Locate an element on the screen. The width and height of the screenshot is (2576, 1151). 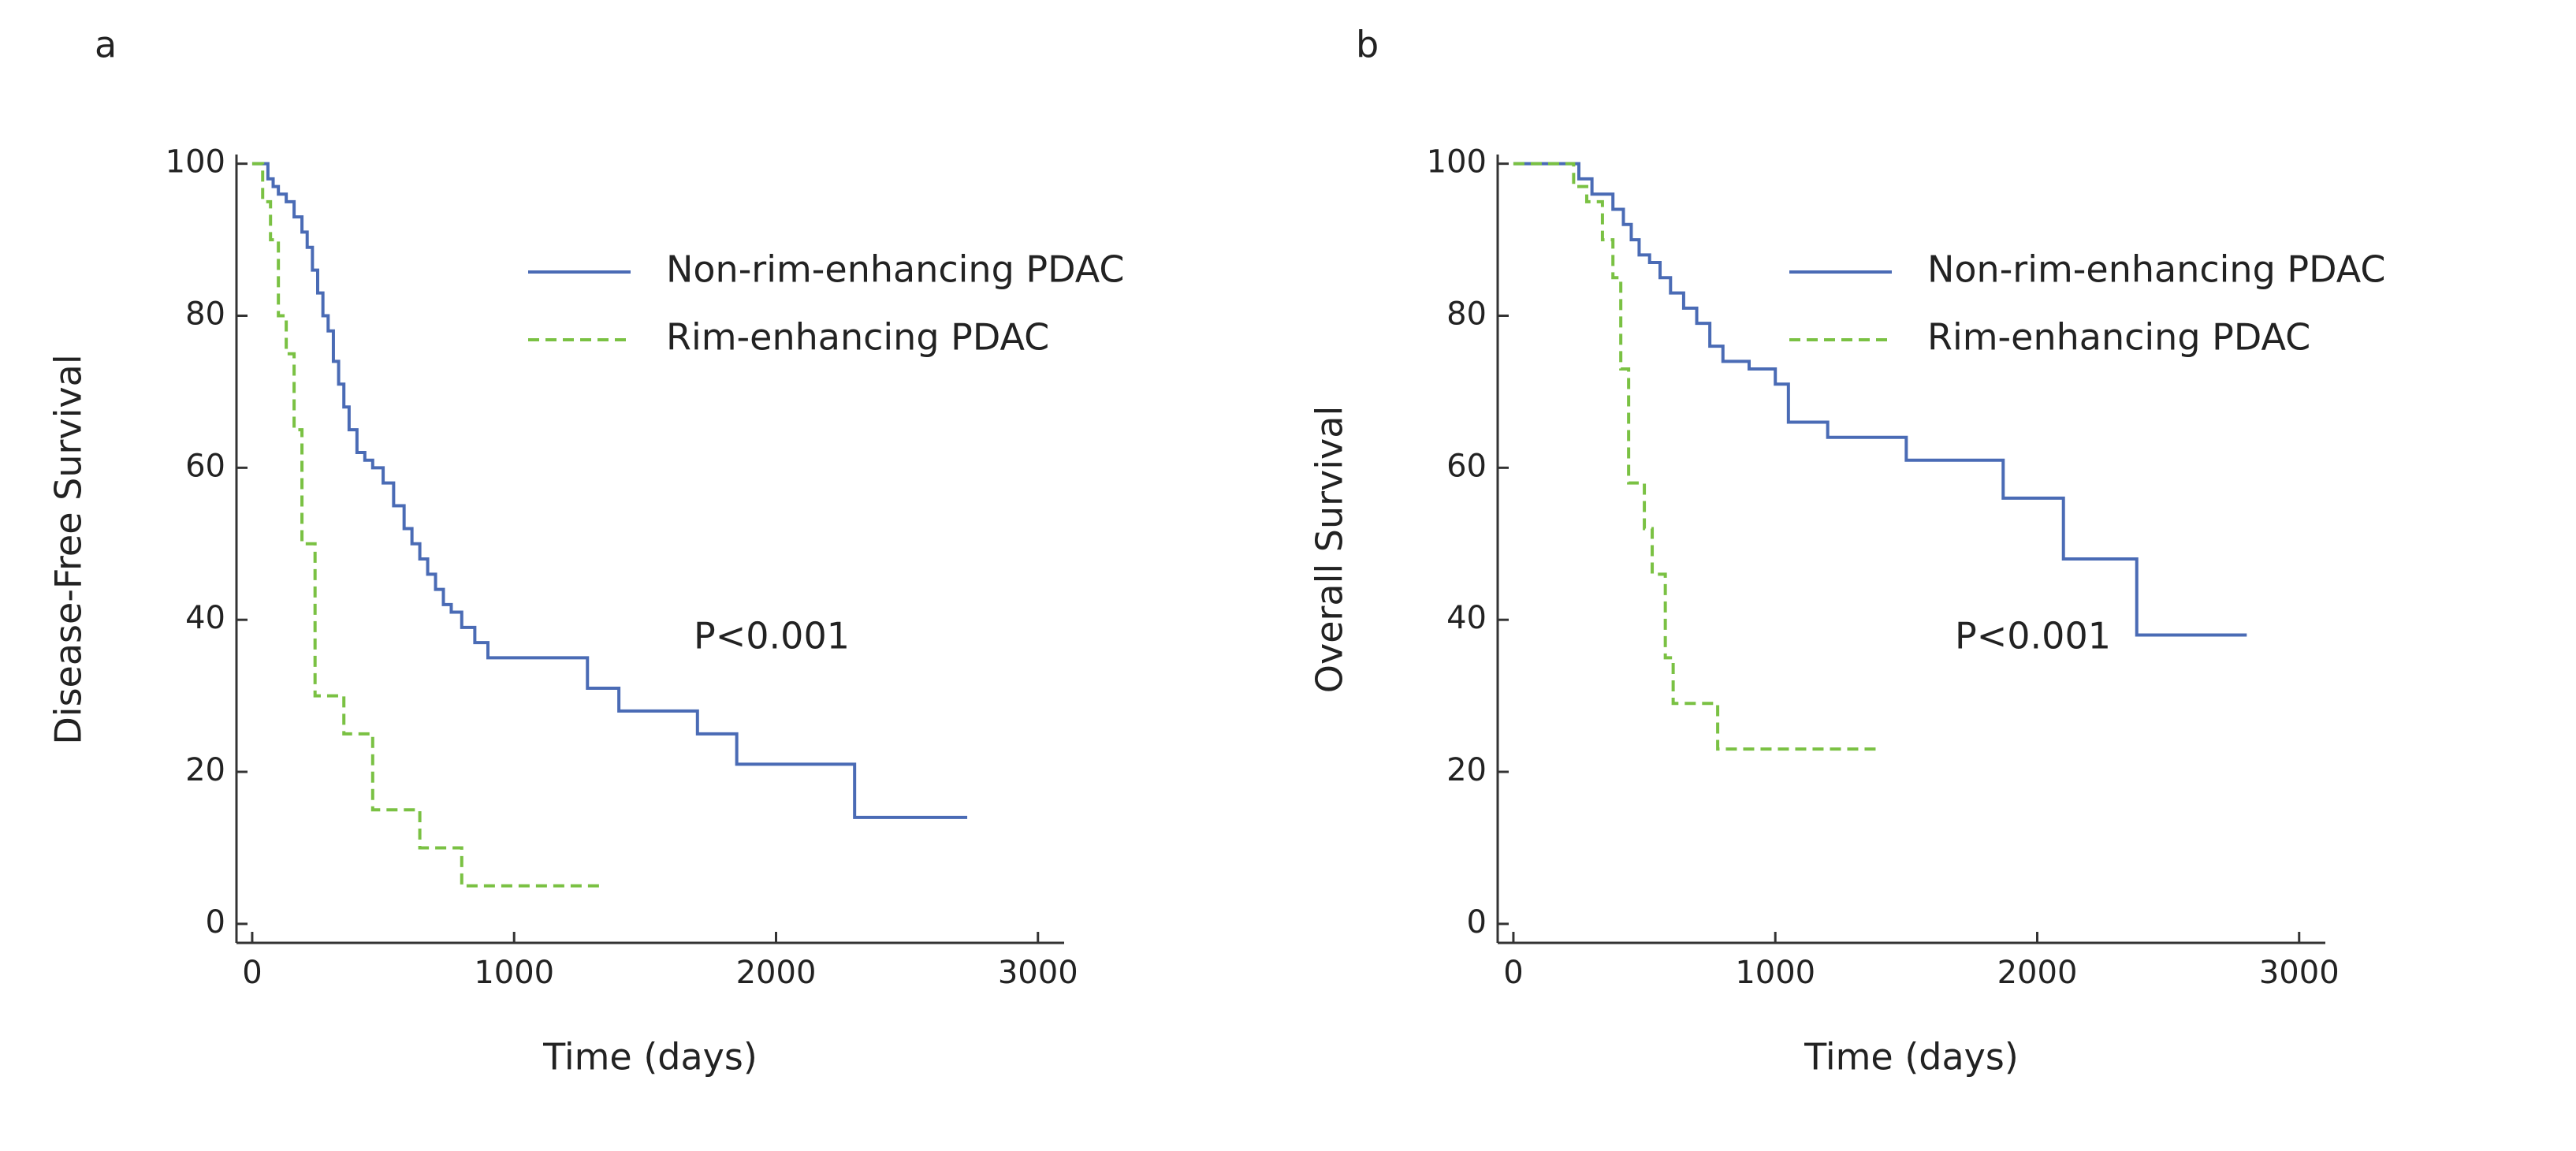
panel-label: b is located at coordinates (1367, 45).